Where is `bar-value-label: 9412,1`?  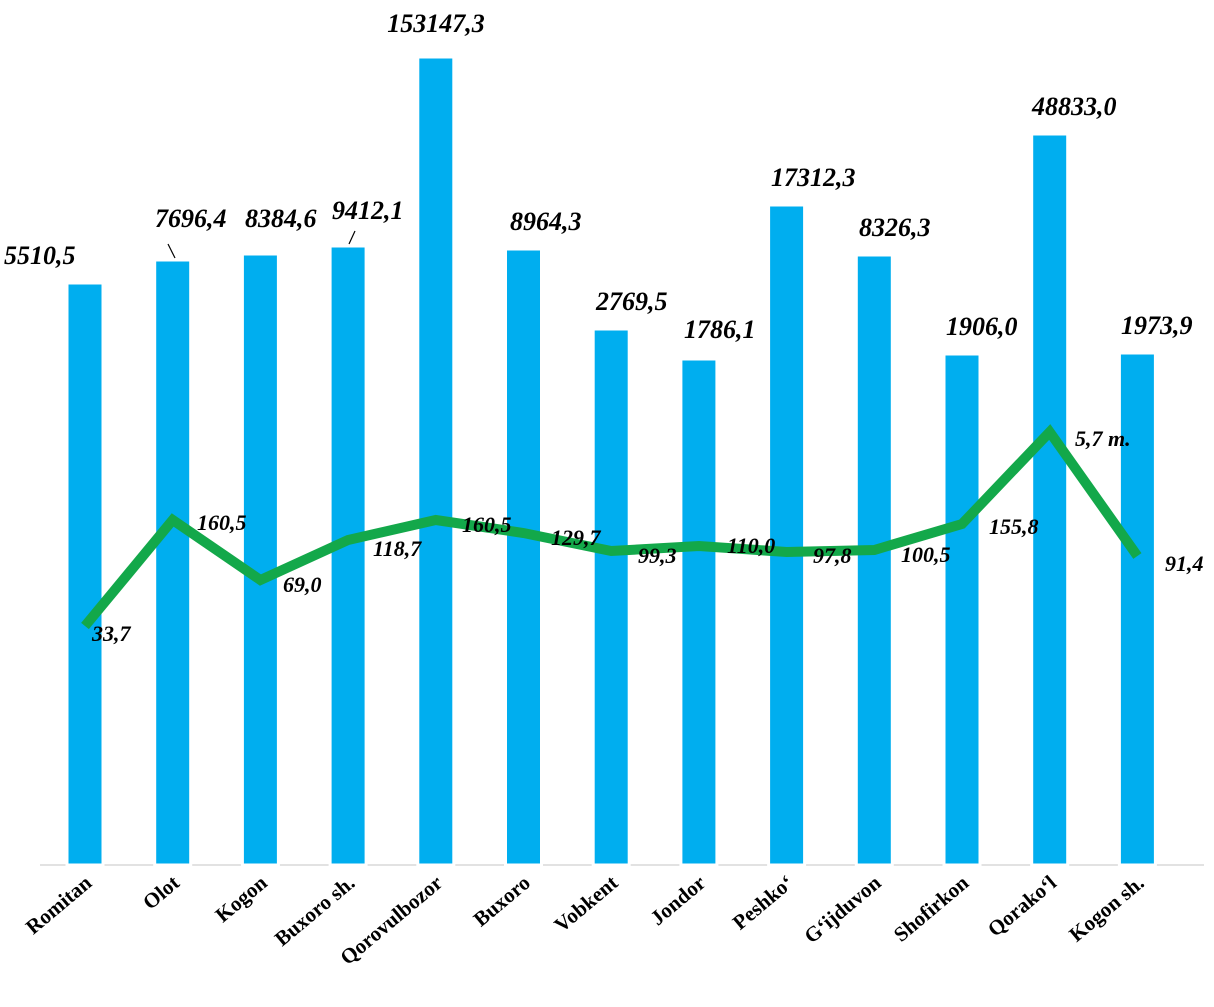 bar-value-label: 9412,1 is located at coordinates (368, 210).